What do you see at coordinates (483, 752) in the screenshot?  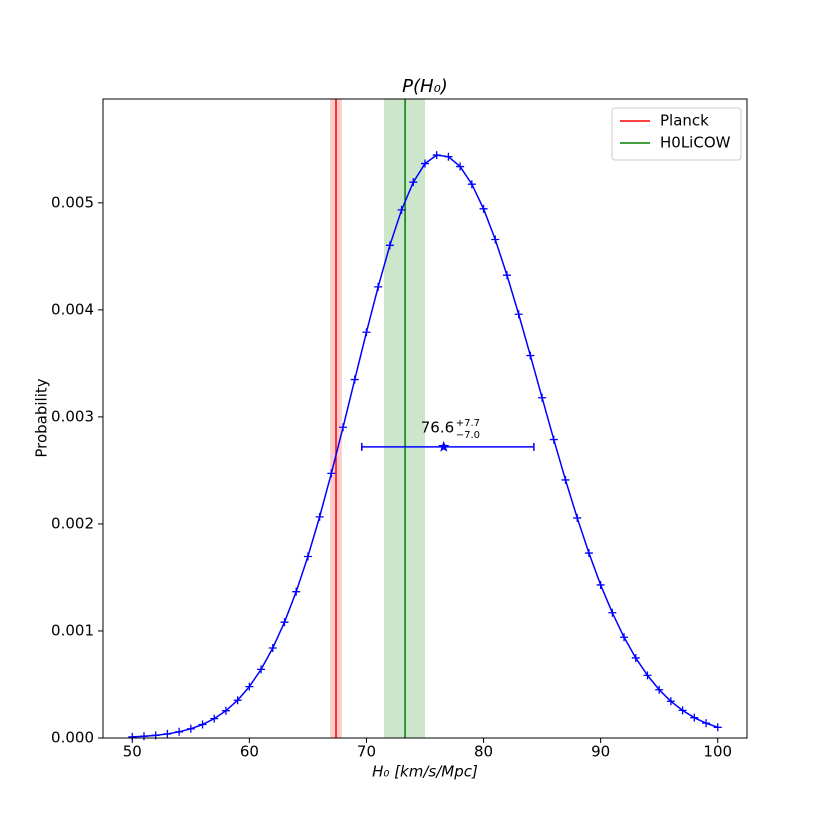 I see `x-tick-label: 80` at bounding box center [483, 752].